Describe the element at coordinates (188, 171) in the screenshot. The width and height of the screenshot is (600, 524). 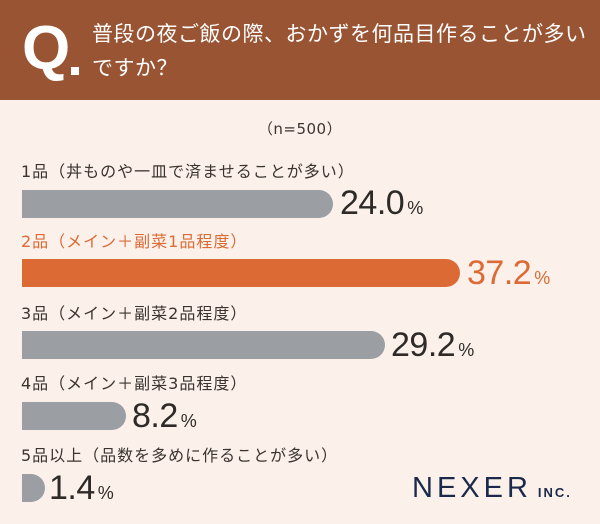
I see `category-label-1: 1品（丼ものや一皿で済ませることが多い）` at that location.